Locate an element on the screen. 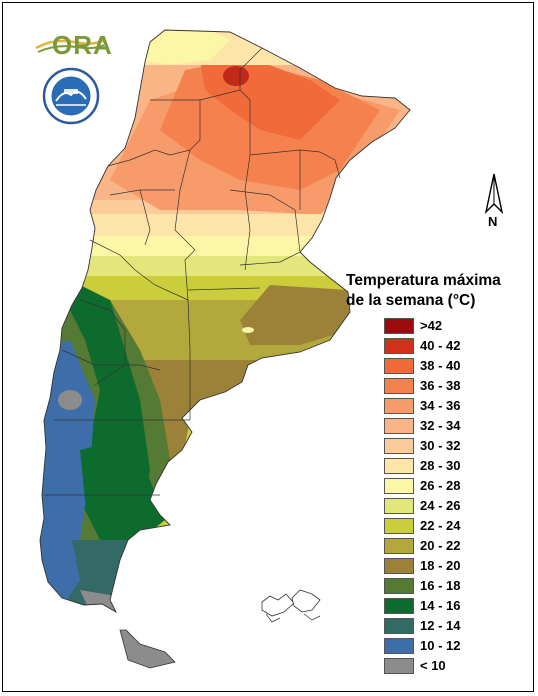 The width and height of the screenshot is (538, 696). legend-label: 34 - 36 is located at coordinates (440, 405).